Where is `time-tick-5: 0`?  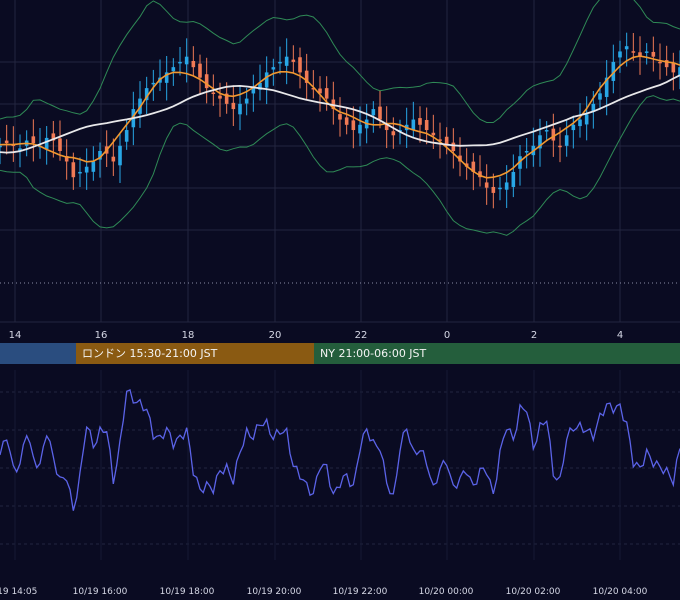
time-tick-5: 0 is located at coordinates (447, 335).